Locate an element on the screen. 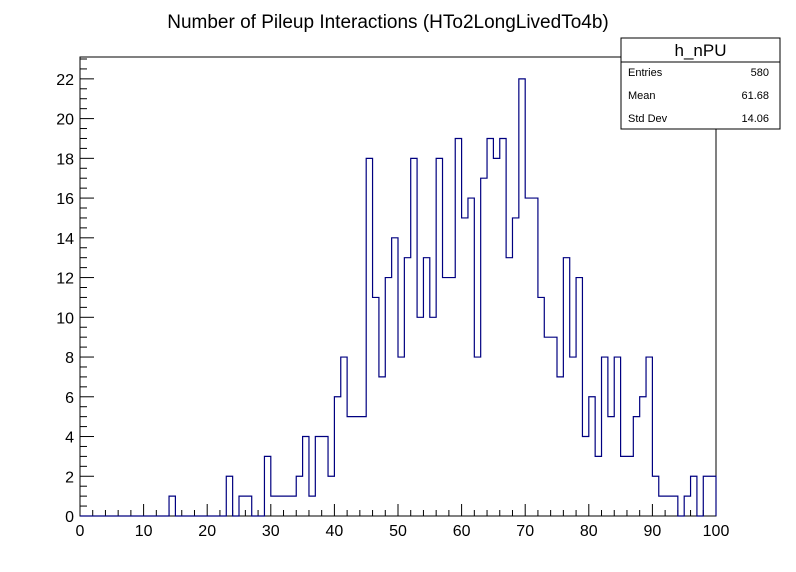 The image size is (796, 572). x-tick-label: 100 is located at coordinates (716, 531).